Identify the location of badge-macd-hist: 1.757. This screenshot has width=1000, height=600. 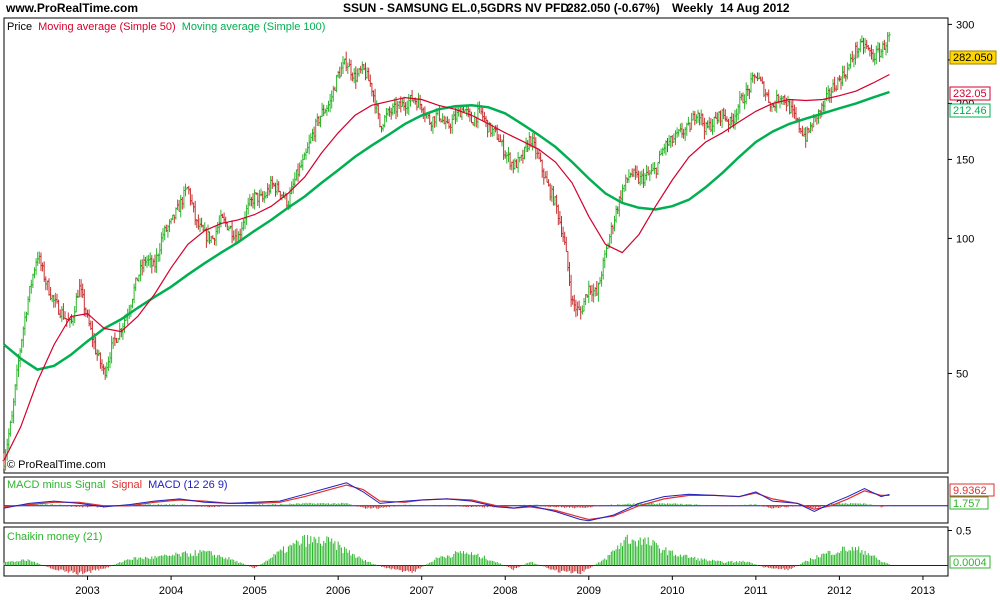
(969, 503).